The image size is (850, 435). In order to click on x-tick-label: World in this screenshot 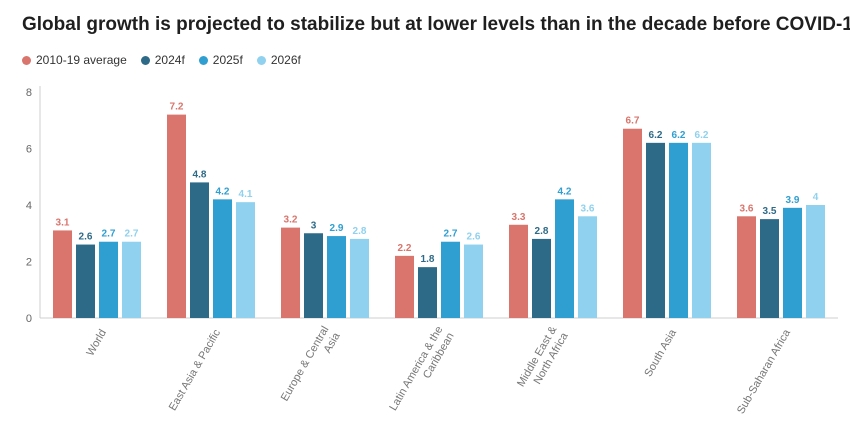, I will do `click(96, 343)`.